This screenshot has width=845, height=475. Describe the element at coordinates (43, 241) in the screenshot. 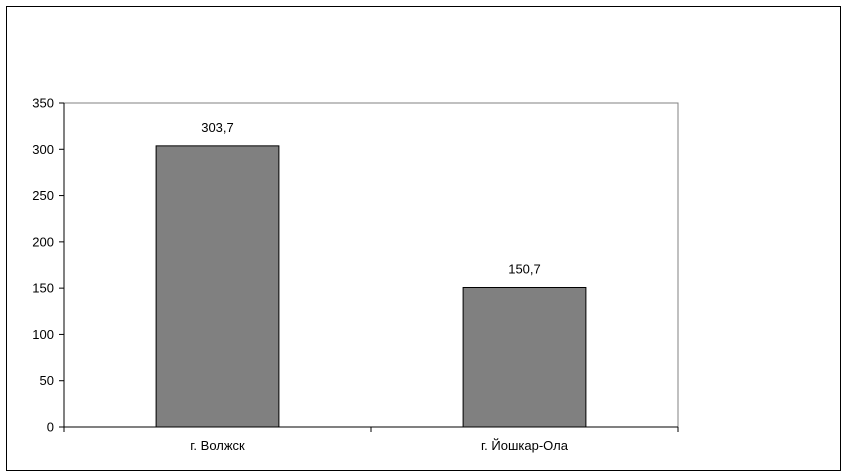

I see `y-tick-label: 200` at that location.